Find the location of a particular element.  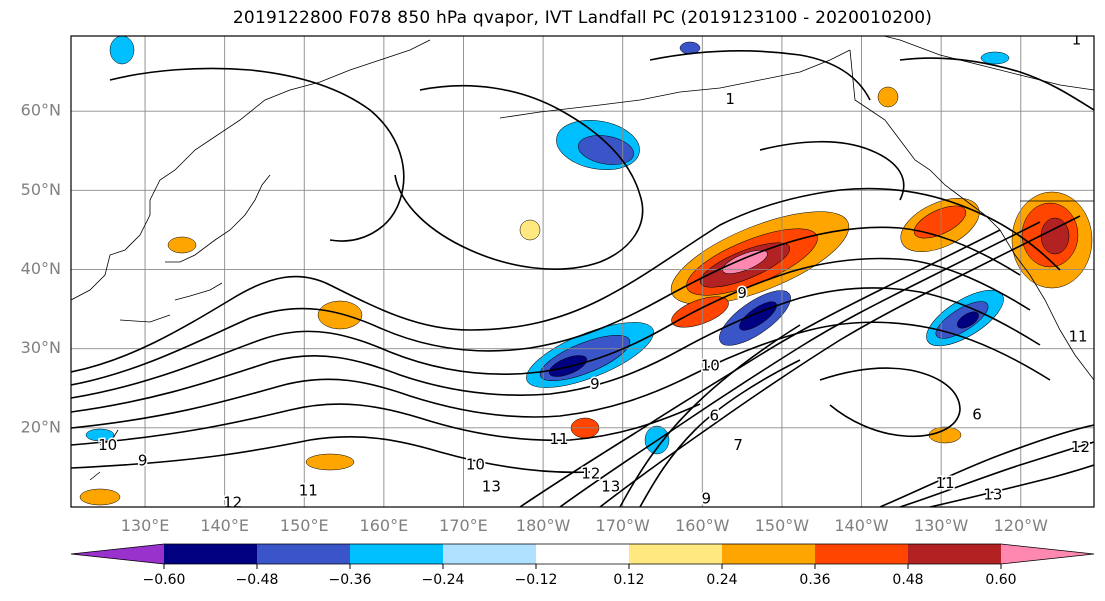

contour-label: 7 is located at coordinates (738, 445).